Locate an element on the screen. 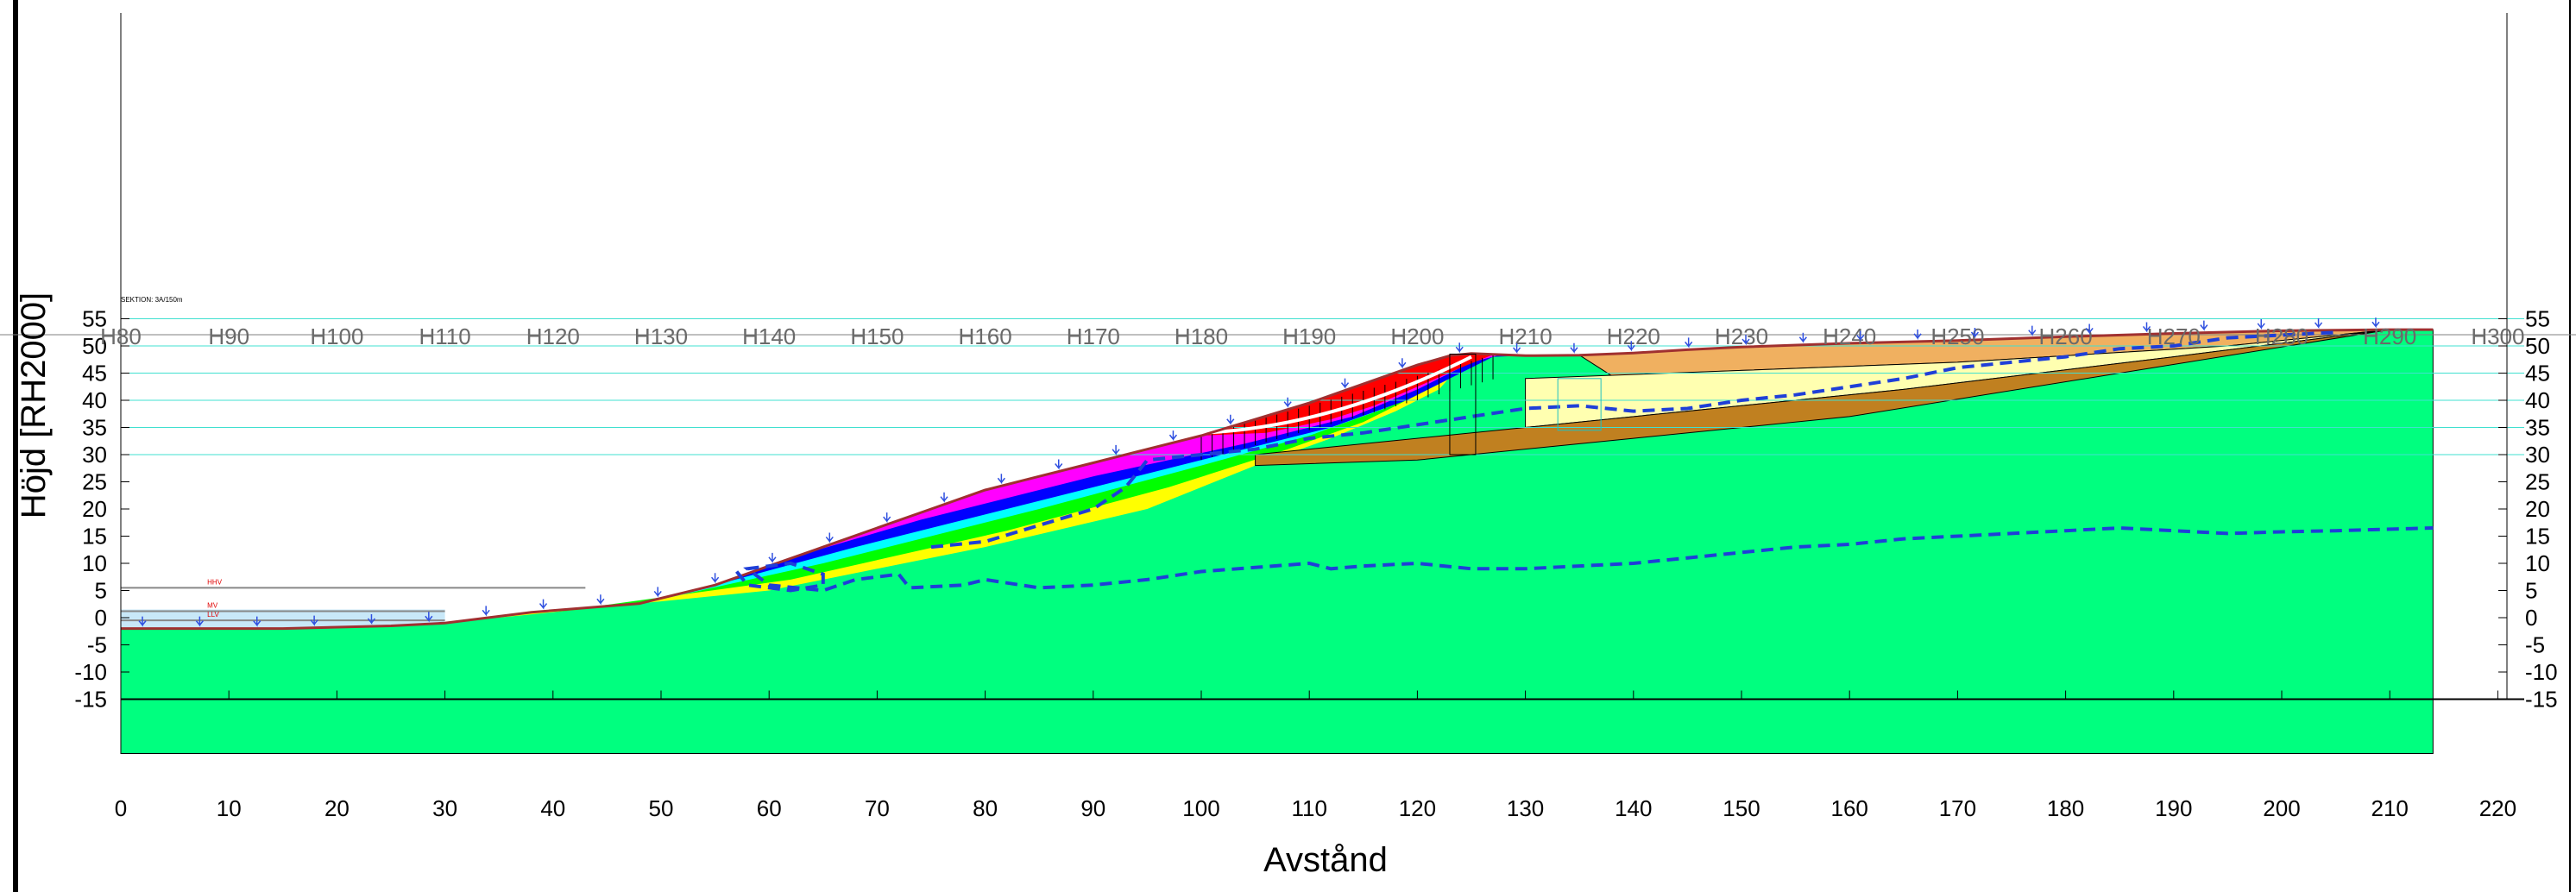 The width and height of the screenshot is (2576, 892). section-label: H140 is located at coordinates (769, 336).